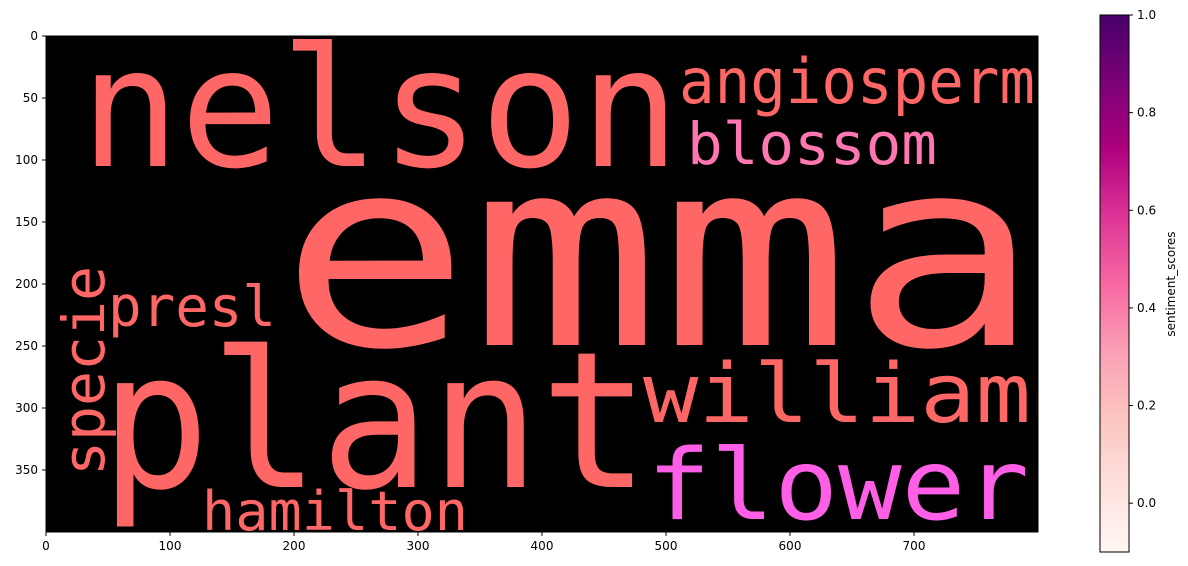  I want to click on y-tick-label: 0, so click(34, 36).